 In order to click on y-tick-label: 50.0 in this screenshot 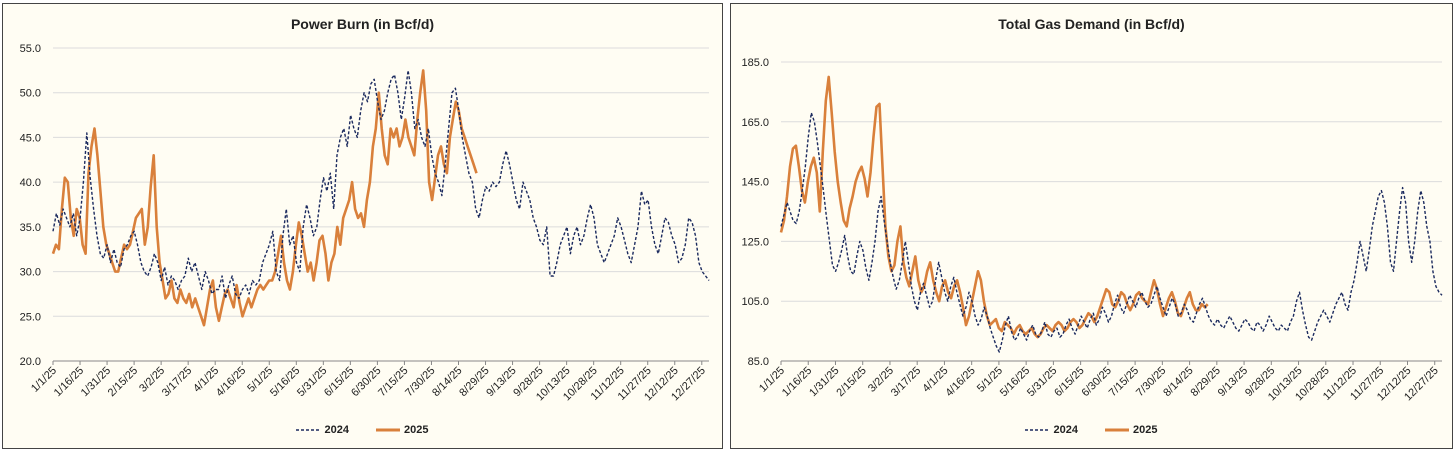, I will do `click(30, 94)`.